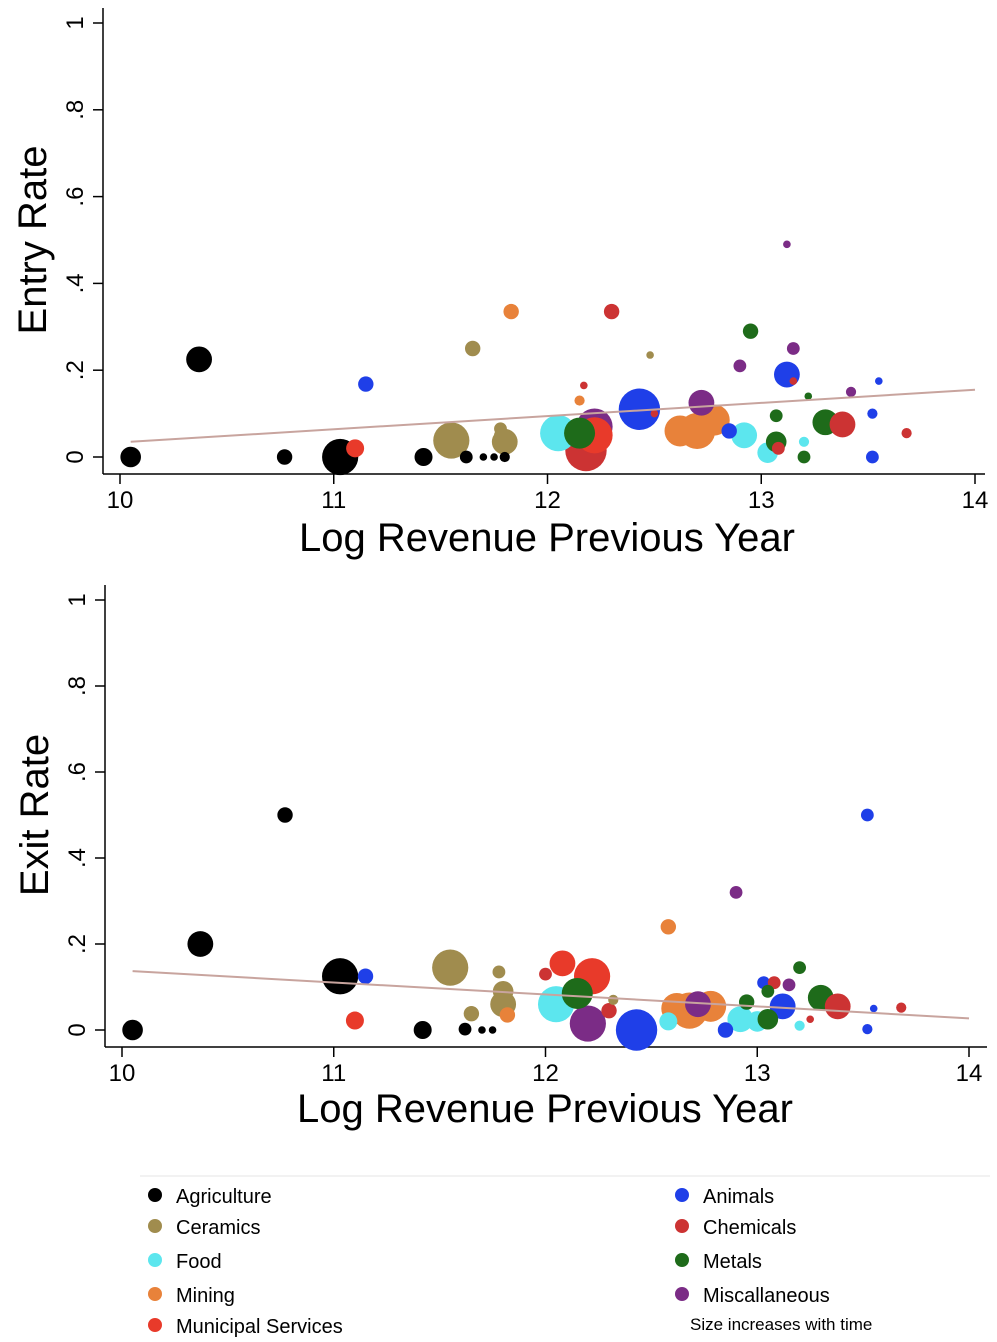  I want to click on y-ticks: 0 .2 .4 .6 .8 1, so click(82, 240).